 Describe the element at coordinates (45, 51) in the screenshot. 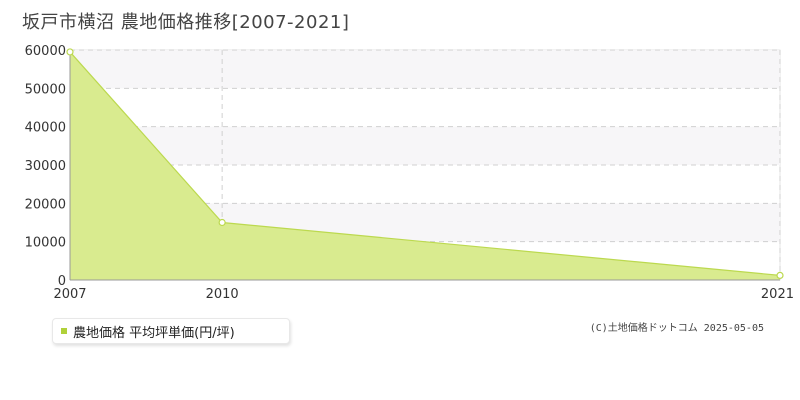

I see `y-tick-label: 60000` at that location.